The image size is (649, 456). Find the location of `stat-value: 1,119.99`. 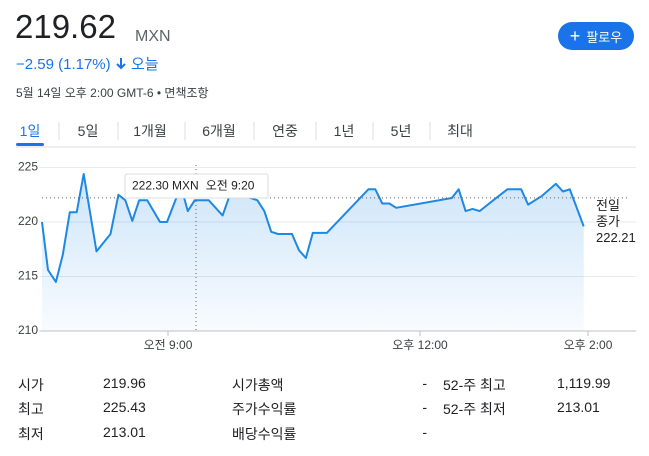

stat-value: 1,119.99 is located at coordinates (584, 383).